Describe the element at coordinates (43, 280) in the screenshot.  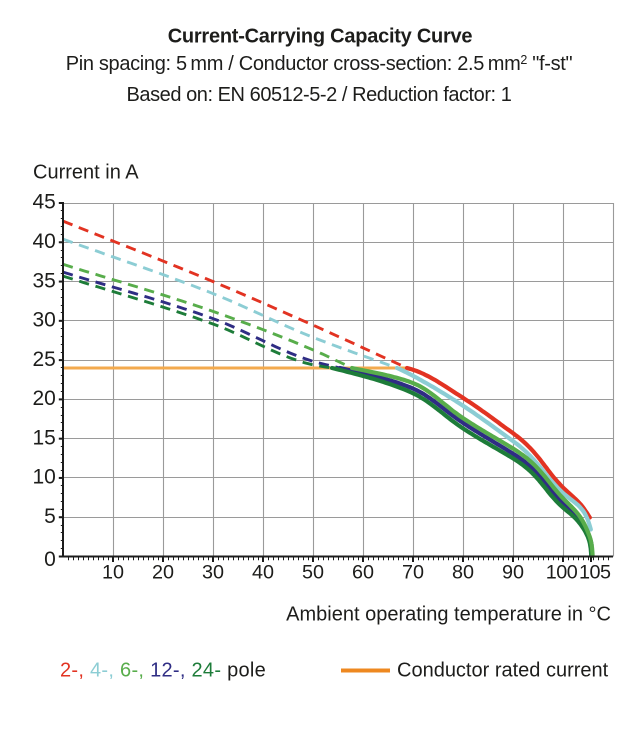
I see `svg-text: 35` at that location.